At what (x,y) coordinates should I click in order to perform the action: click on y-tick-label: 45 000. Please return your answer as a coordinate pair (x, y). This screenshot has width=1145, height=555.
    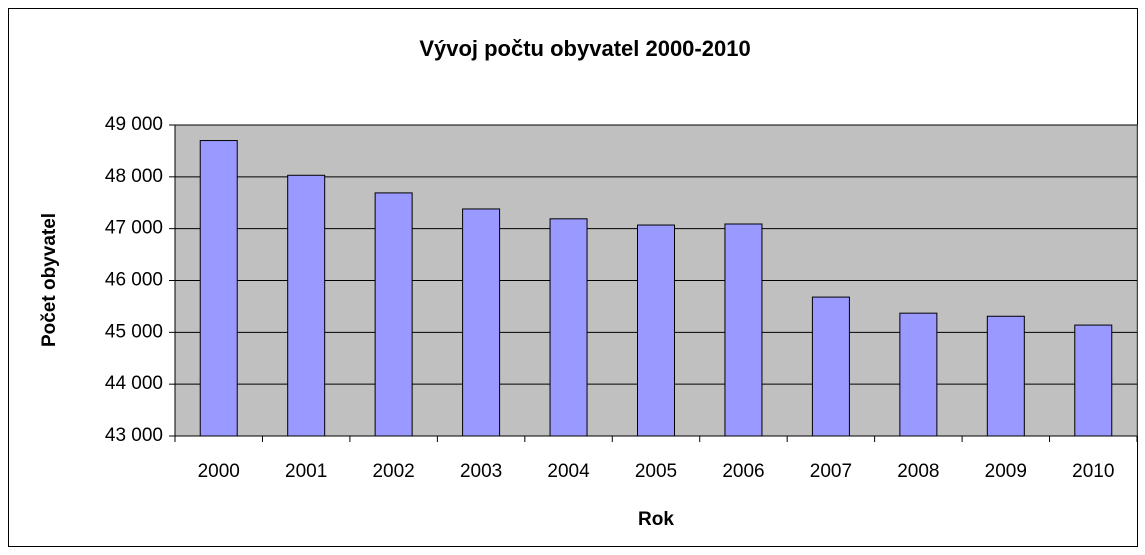
    Looking at the image, I should click on (134, 331).